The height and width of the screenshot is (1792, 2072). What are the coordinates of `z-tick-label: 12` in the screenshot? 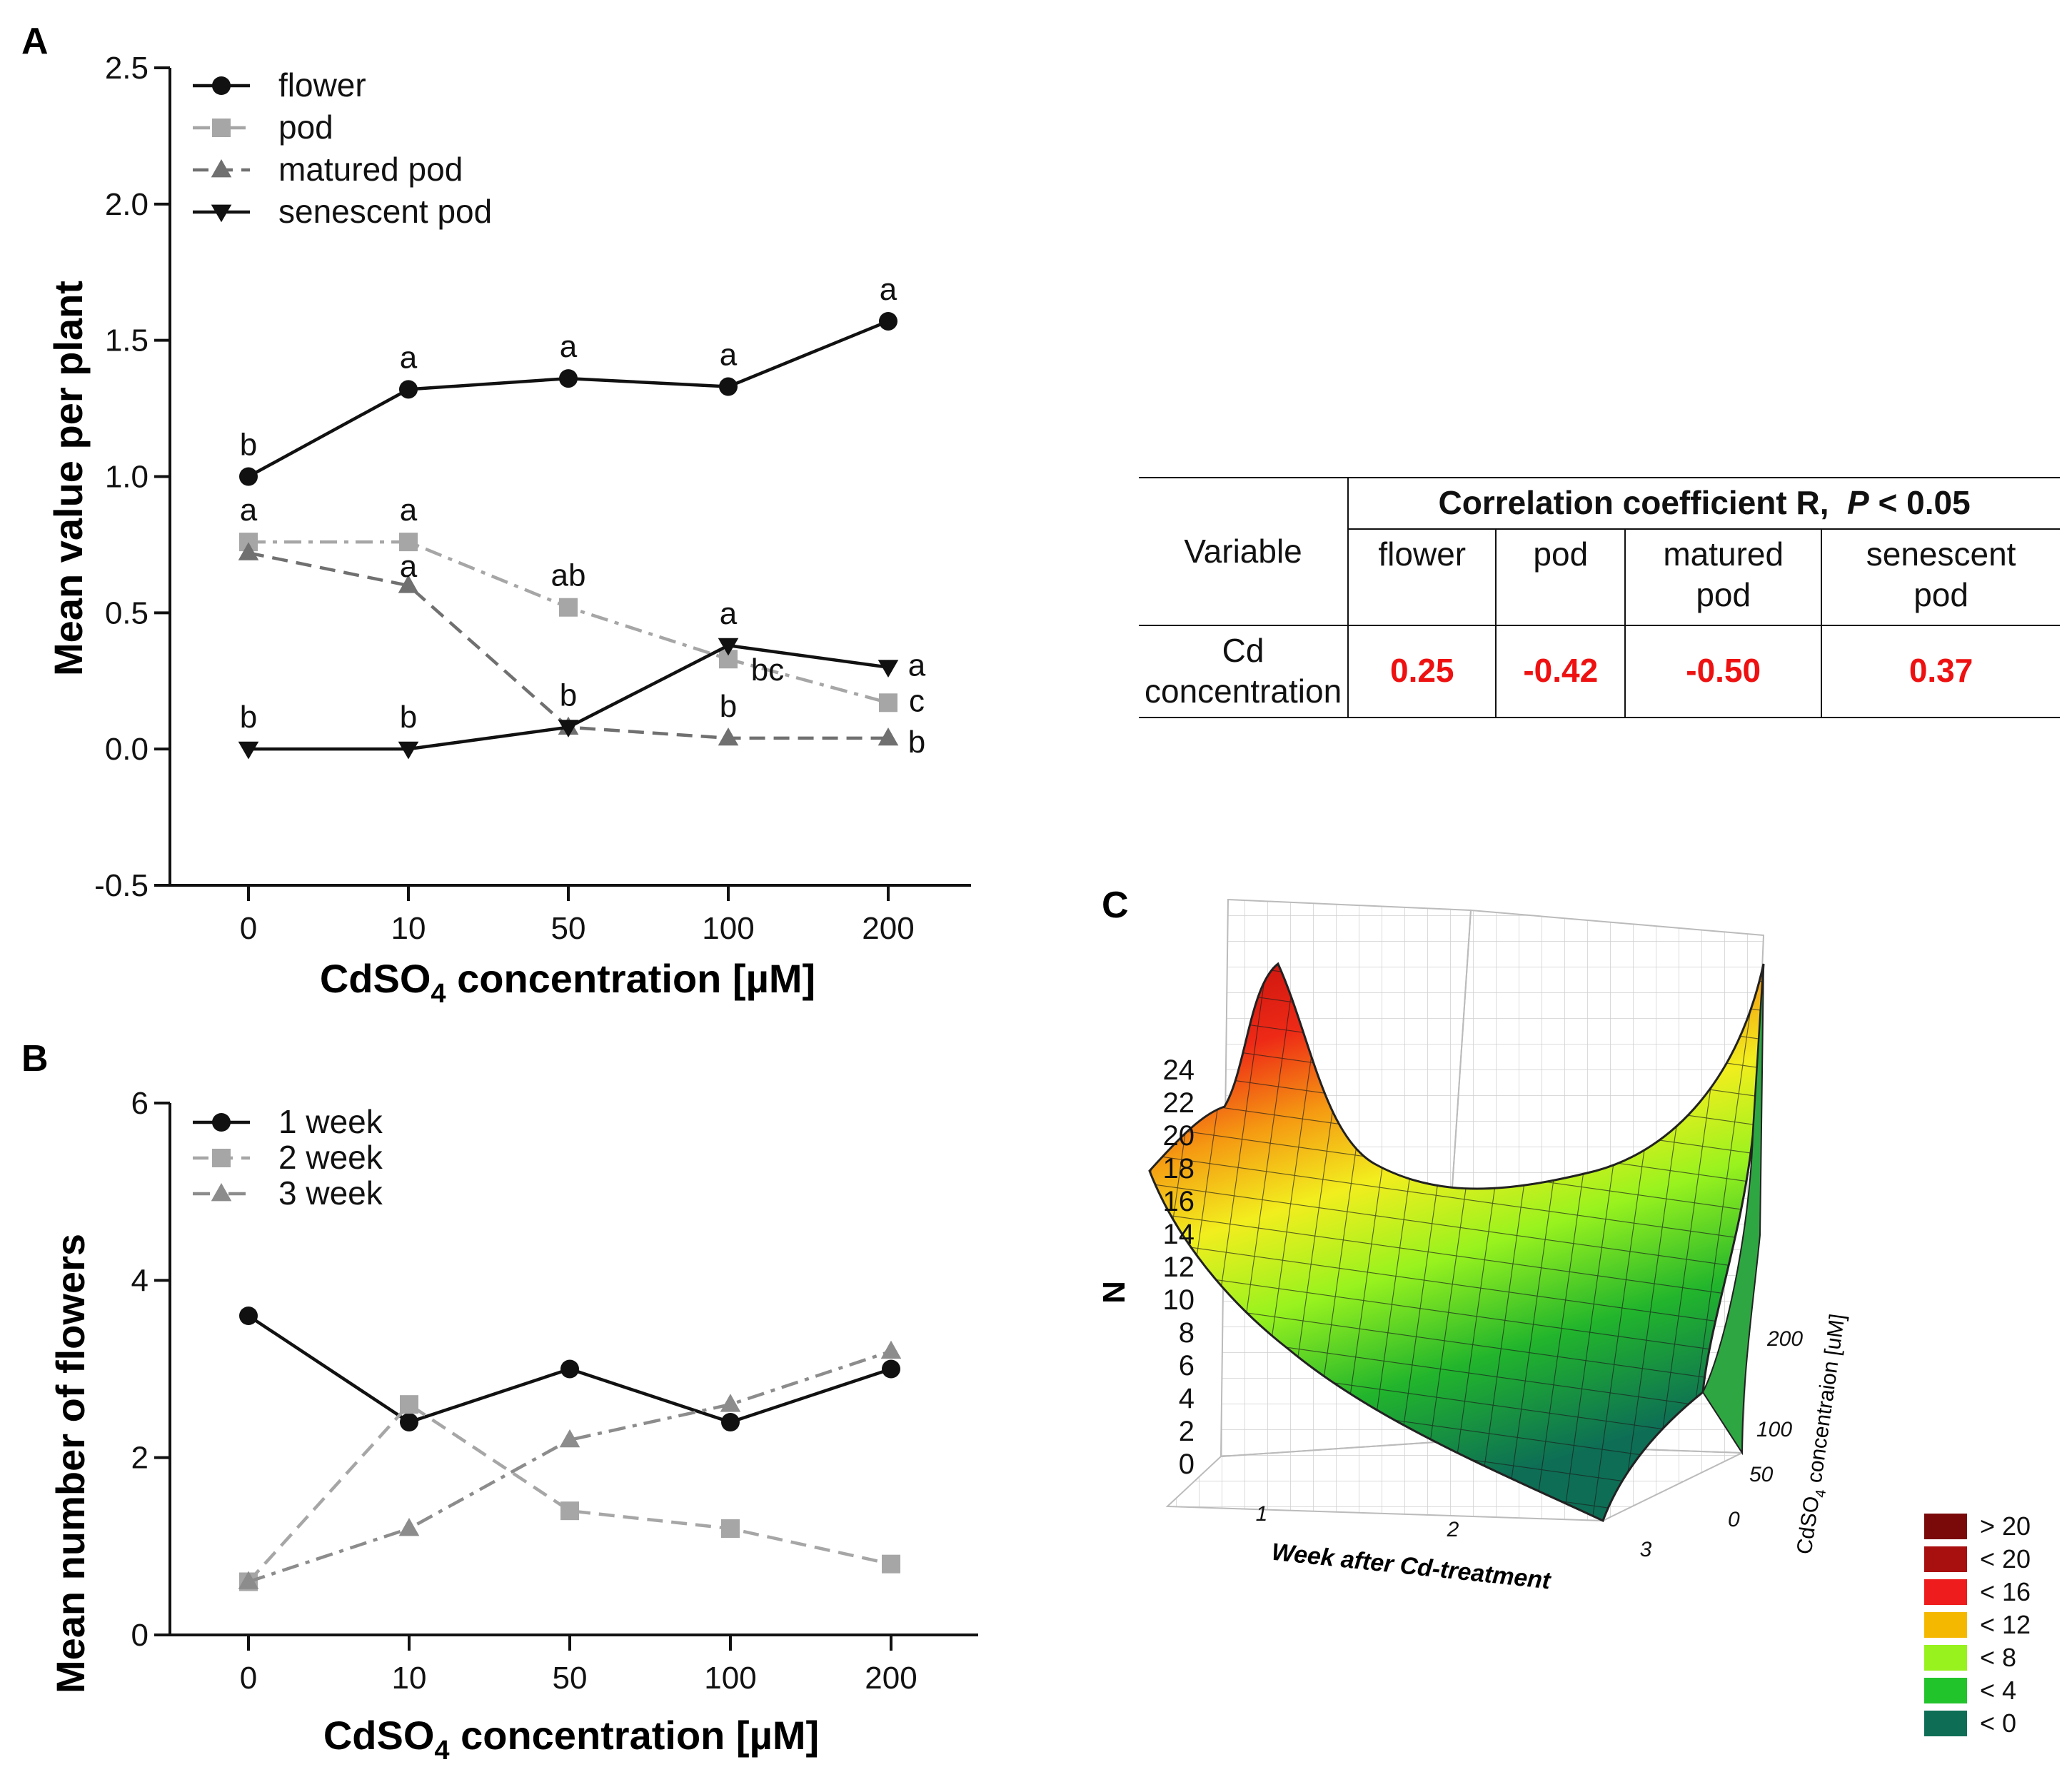 It's located at (1179, 1267).